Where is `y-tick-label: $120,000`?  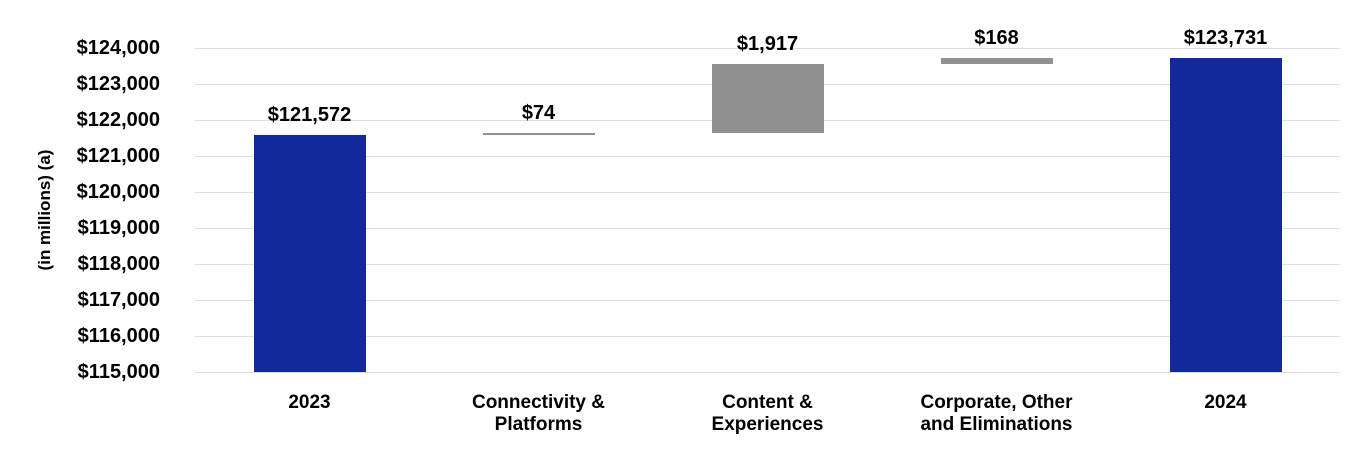
y-tick-label: $120,000 is located at coordinates (118, 192).